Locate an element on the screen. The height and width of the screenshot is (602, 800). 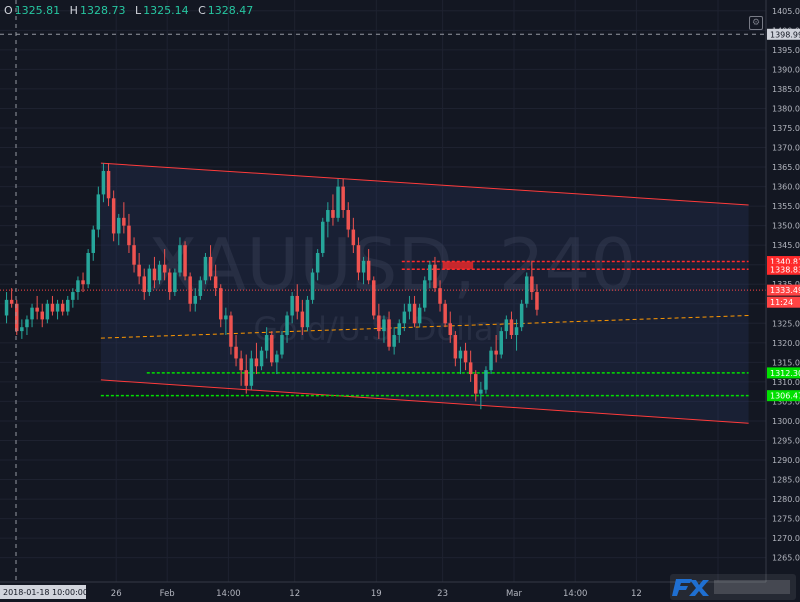
open-label: O is located at coordinates (8, 10).